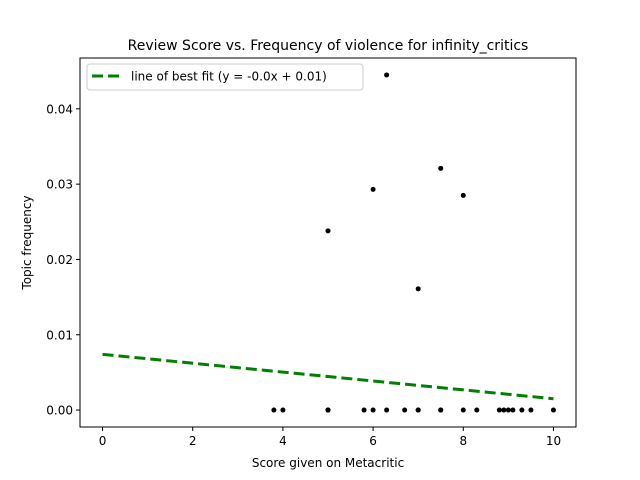 This screenshot has width=640, height=480. What do you see at coordinates (463, 441) in the screenshot?
I see `x-tick-label: 8` at bounding box center [463, 441].